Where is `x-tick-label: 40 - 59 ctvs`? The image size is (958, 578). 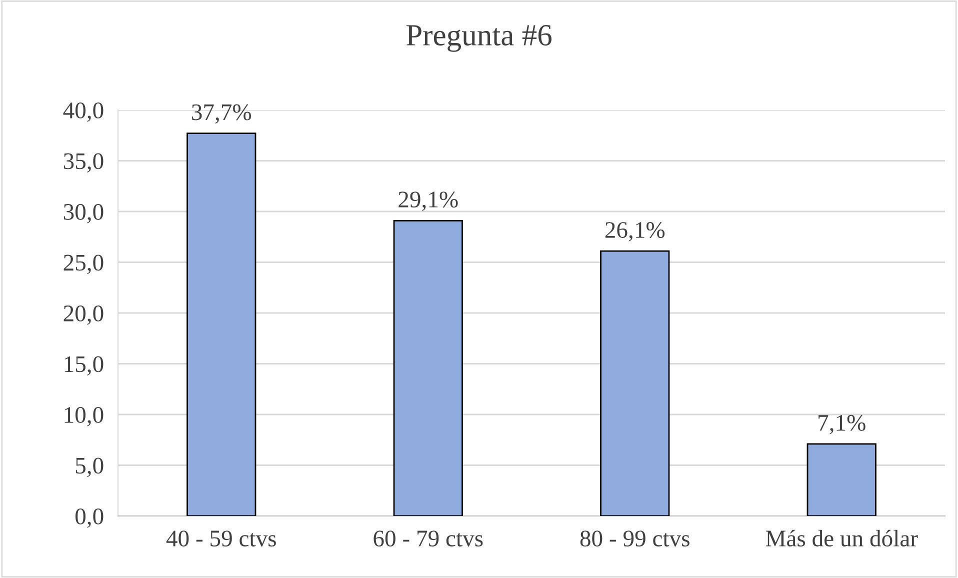
x-tick-label: 40 - 59 ctvs is located at coordinates (221, 538).